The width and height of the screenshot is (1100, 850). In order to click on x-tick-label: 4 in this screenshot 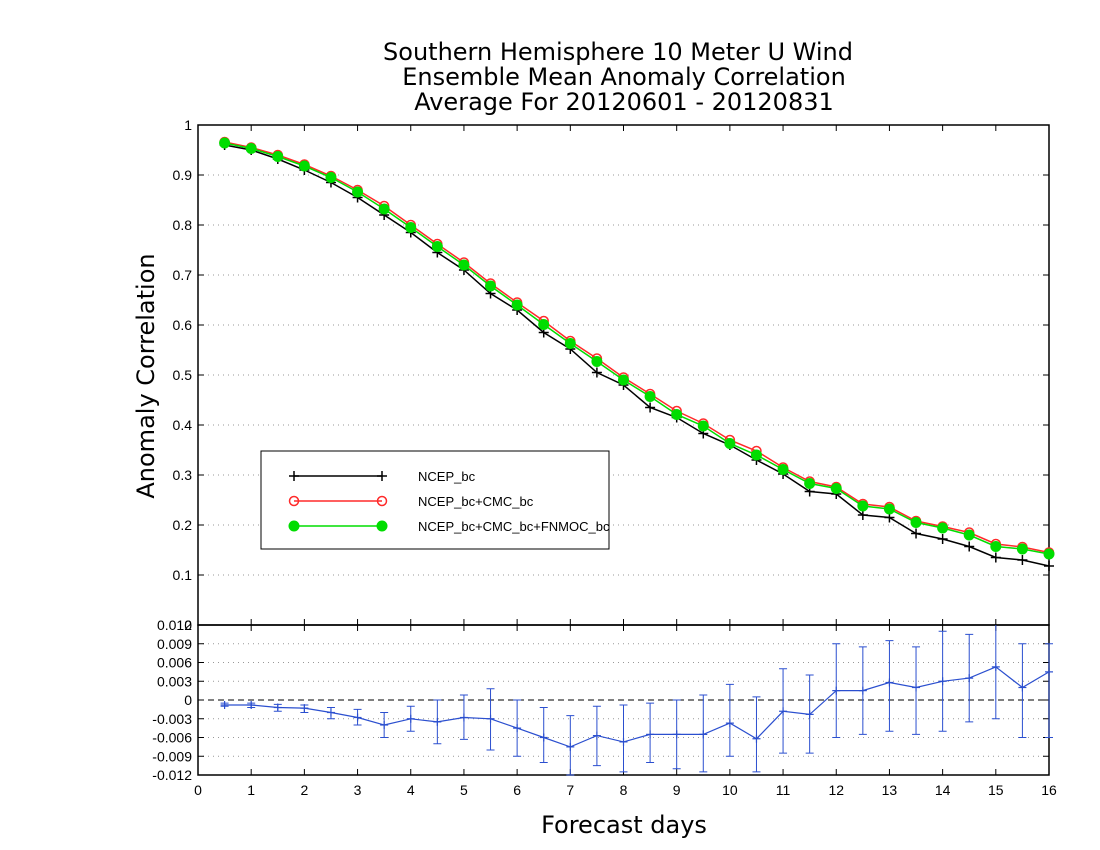, I will do `click(411, 790)`.